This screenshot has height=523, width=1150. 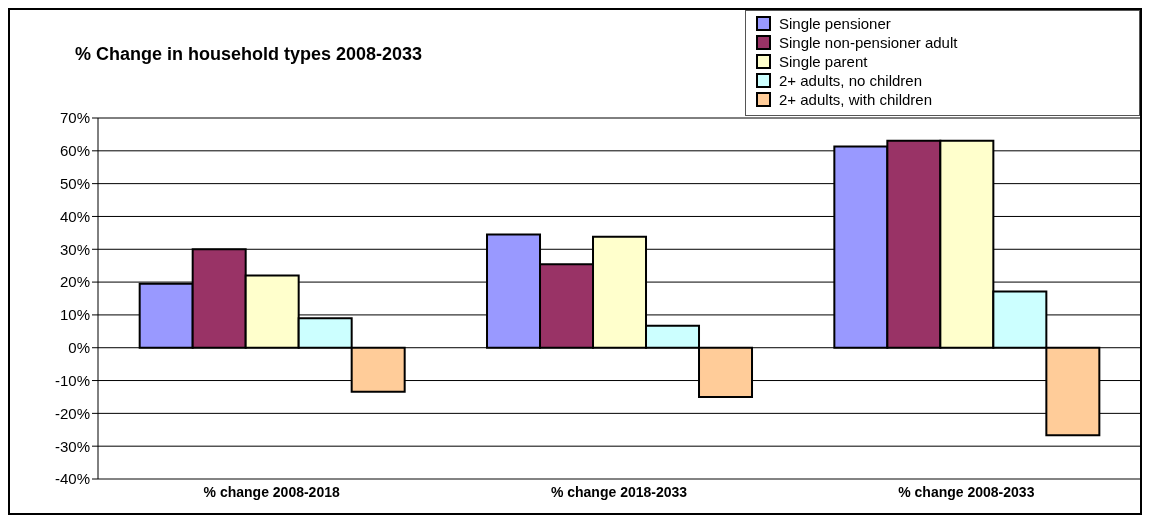 I want to click on x-tick-label: % change 2018-2033, so click(x=619, y=491).